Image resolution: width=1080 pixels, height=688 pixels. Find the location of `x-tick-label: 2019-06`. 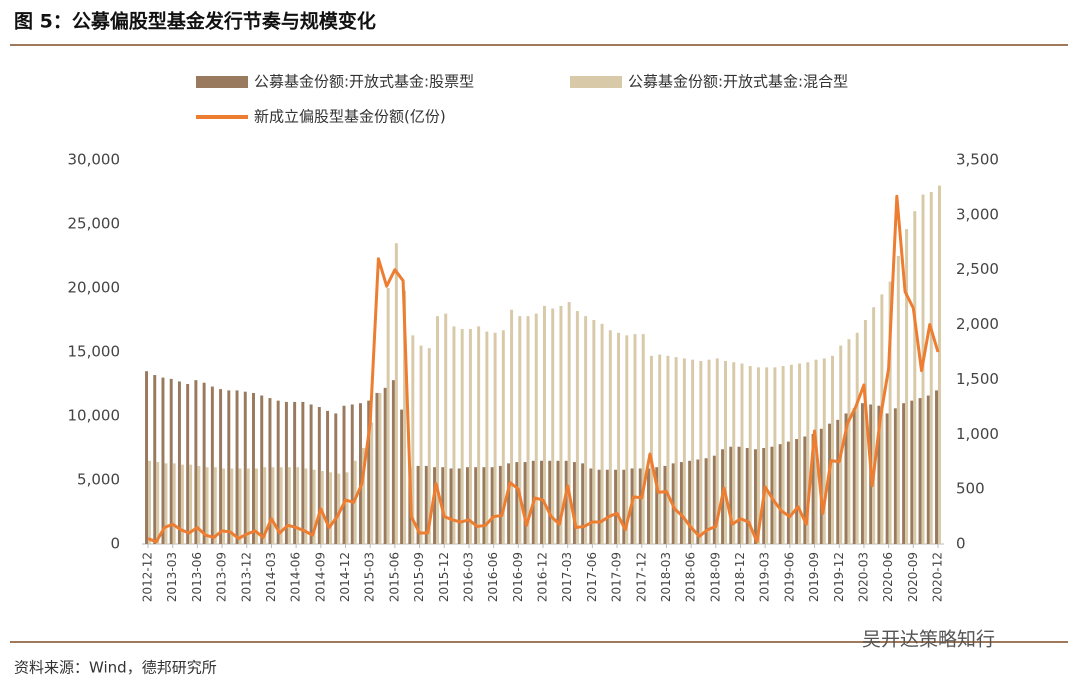

x-tick-label: 2019-06 is located at coordinates (789, 577).